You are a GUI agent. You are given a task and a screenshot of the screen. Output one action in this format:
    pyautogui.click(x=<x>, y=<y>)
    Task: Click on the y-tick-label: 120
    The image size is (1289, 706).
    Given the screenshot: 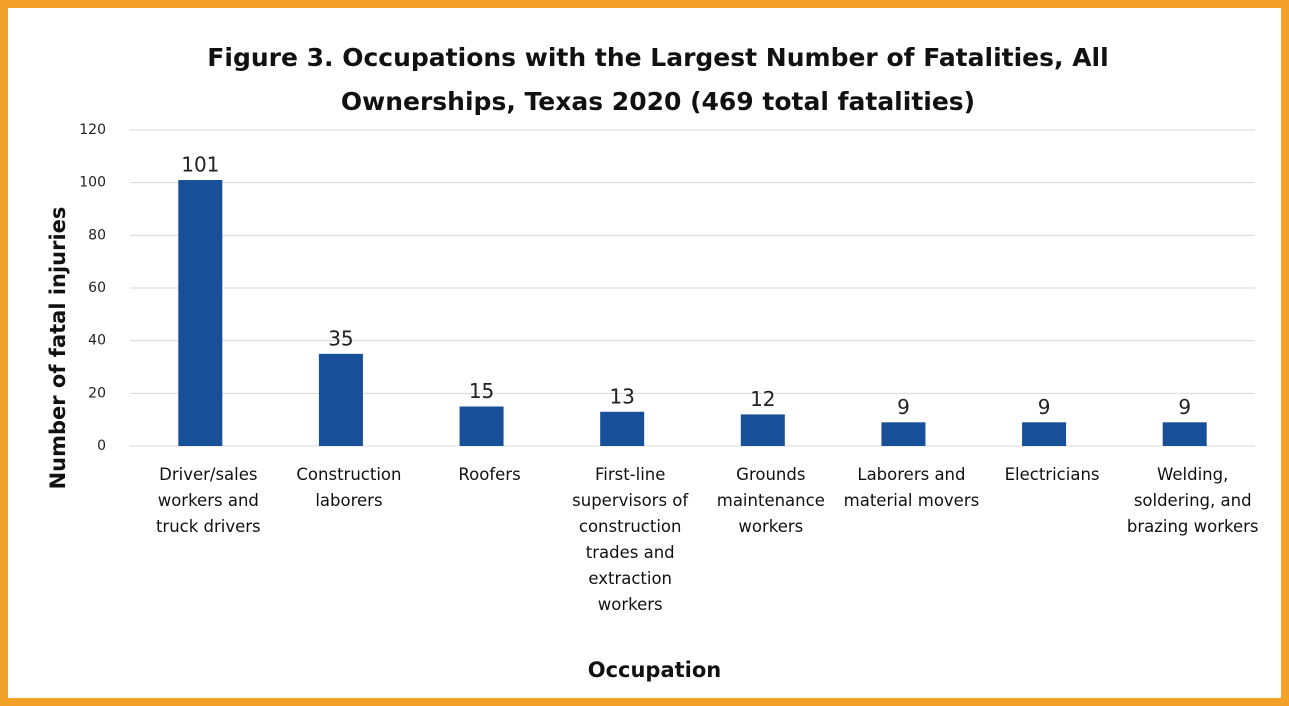 What is the action you would take?
    pyautogui.click(x=92, y=130)
    